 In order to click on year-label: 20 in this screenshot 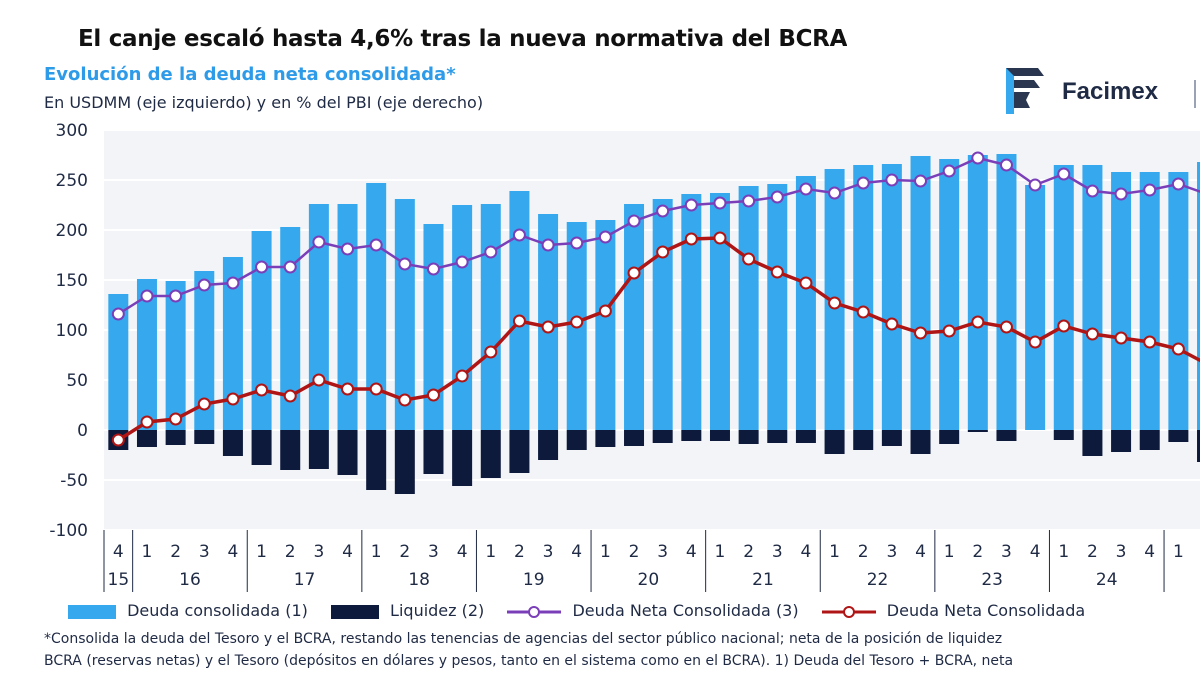, I will do `click(649, 580)`.